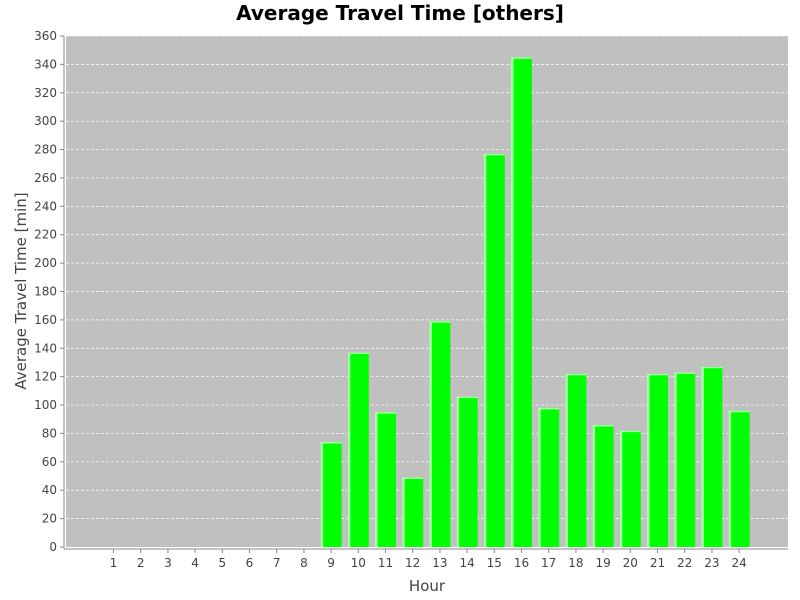  I want to click on y-tick-label: 160, so click(45, 320).